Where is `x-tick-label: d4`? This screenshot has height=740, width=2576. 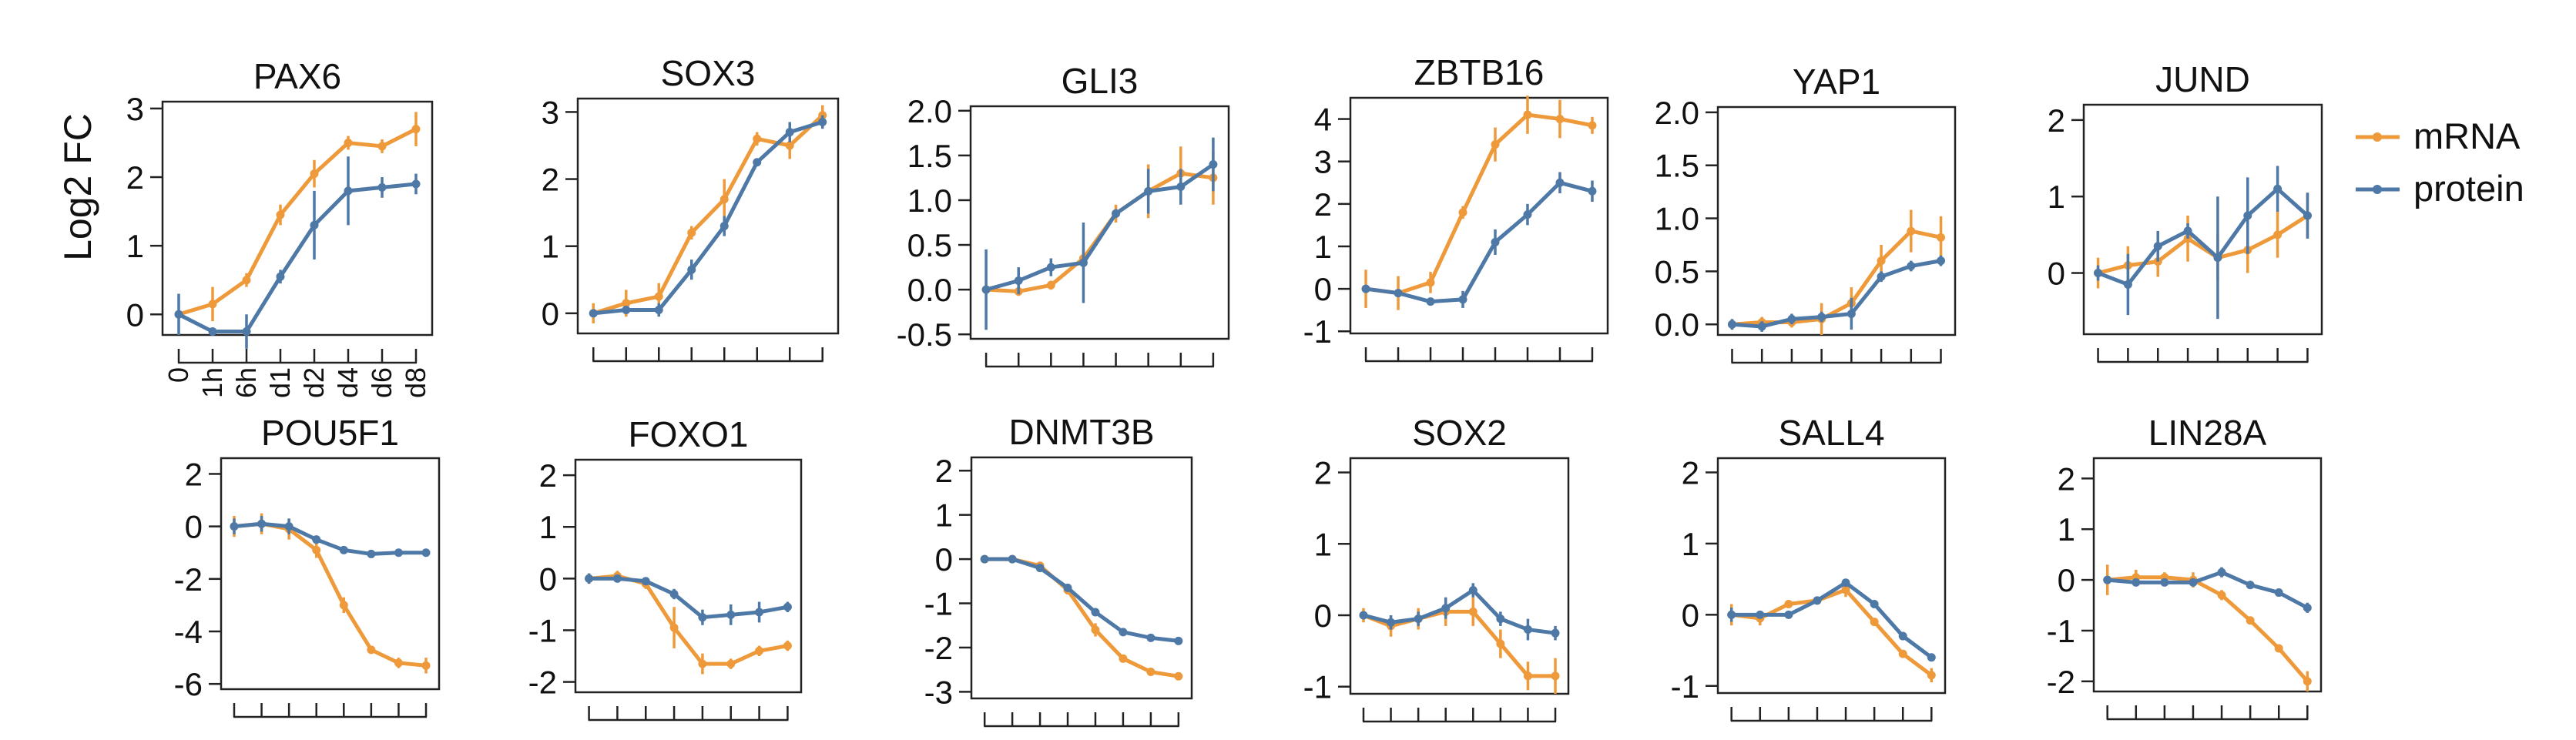 x-tick-label: d4 is located at coordinates (348, 382).